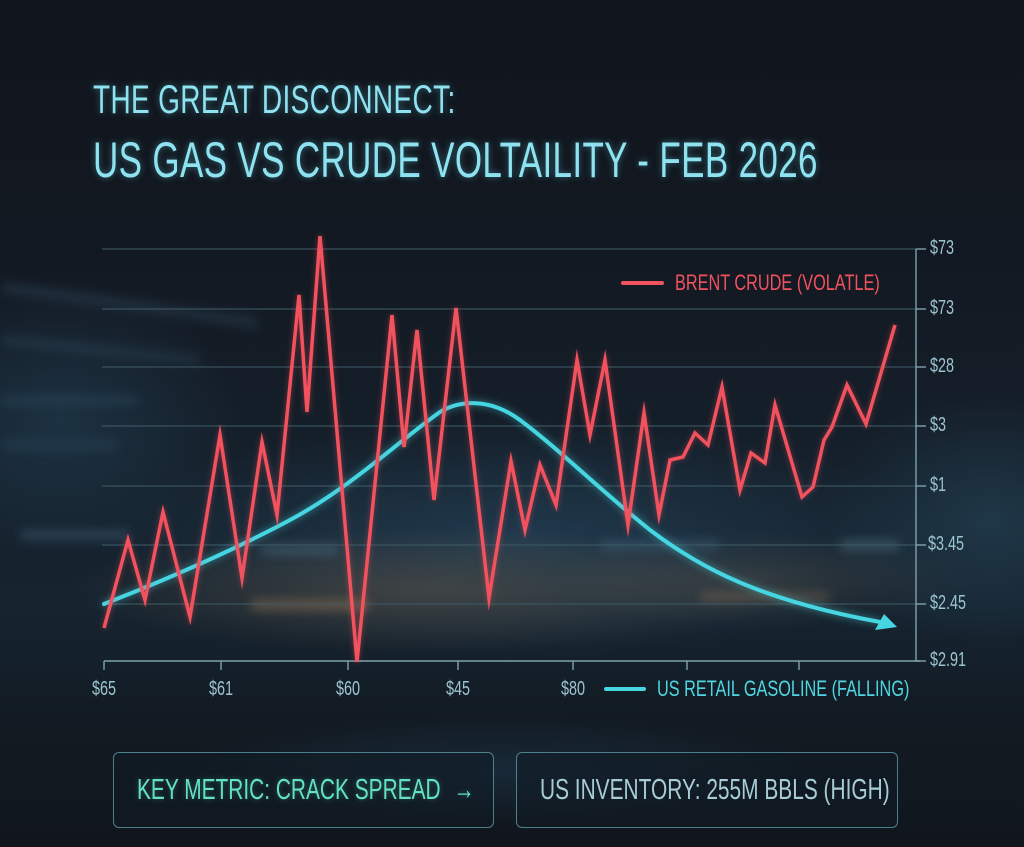 This screenshot has height=847, width=1024. What do you see at coordinates (274, 100) in the screenshot?
I see `chart-title-line1: THE GREAT DISCONNECT:` at bounding box center [274, 100].